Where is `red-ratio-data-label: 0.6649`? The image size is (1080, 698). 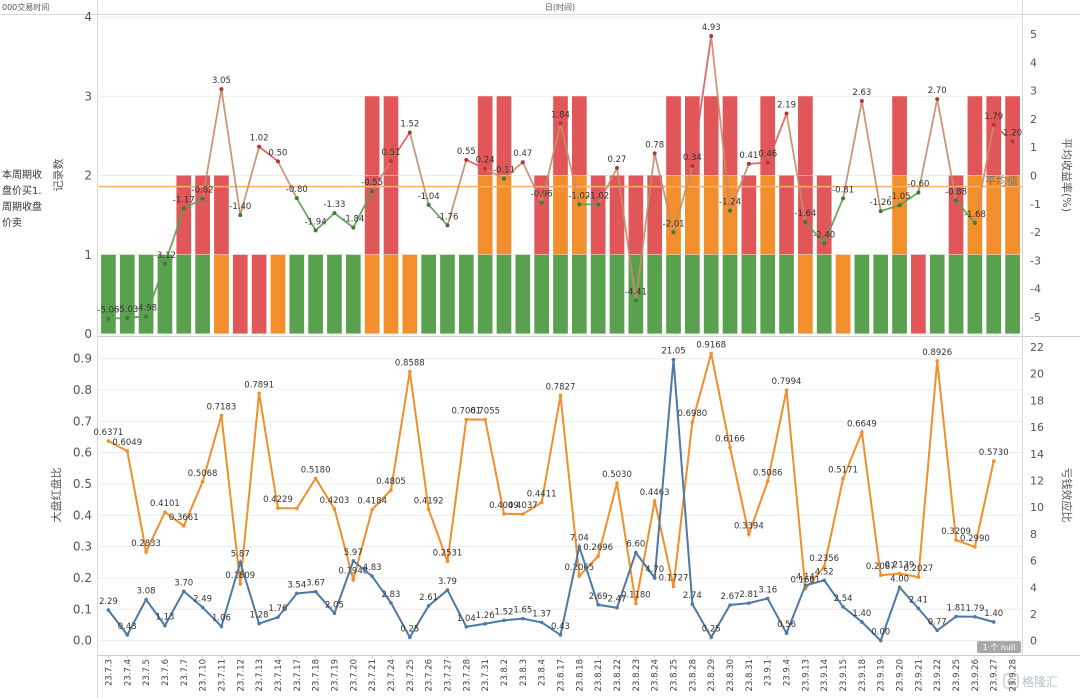 red-ratio-data-label: 0.6649 is located at coordinates (862, 424).